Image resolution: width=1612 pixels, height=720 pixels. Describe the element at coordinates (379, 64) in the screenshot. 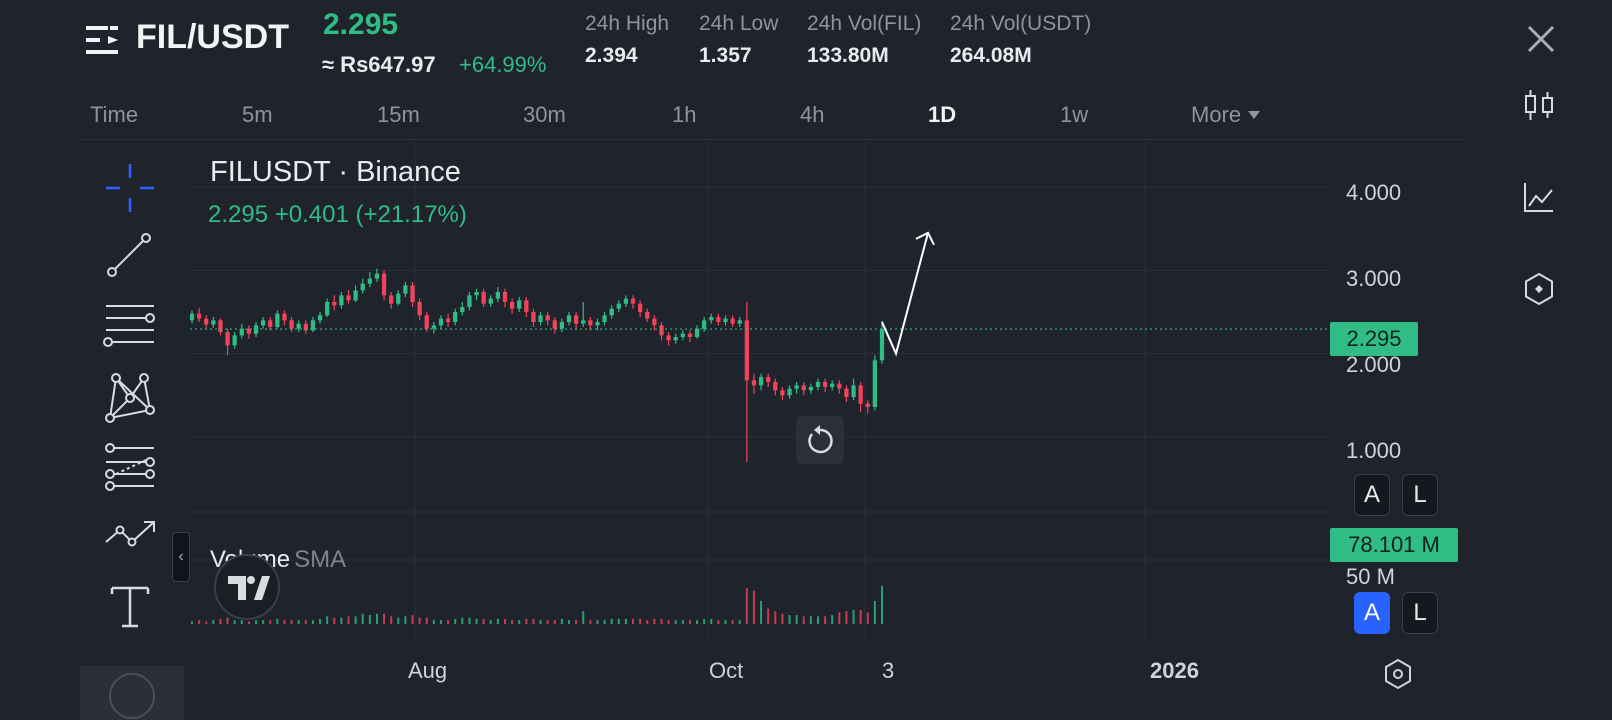

I see `fiat-price: ≈ Rs647.97` at that location.